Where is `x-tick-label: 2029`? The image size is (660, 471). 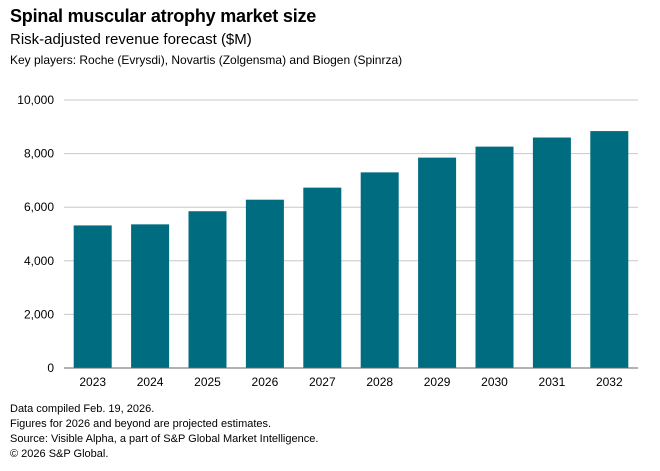
x-tick-label: 2029 is located at coordinates (437, 382).